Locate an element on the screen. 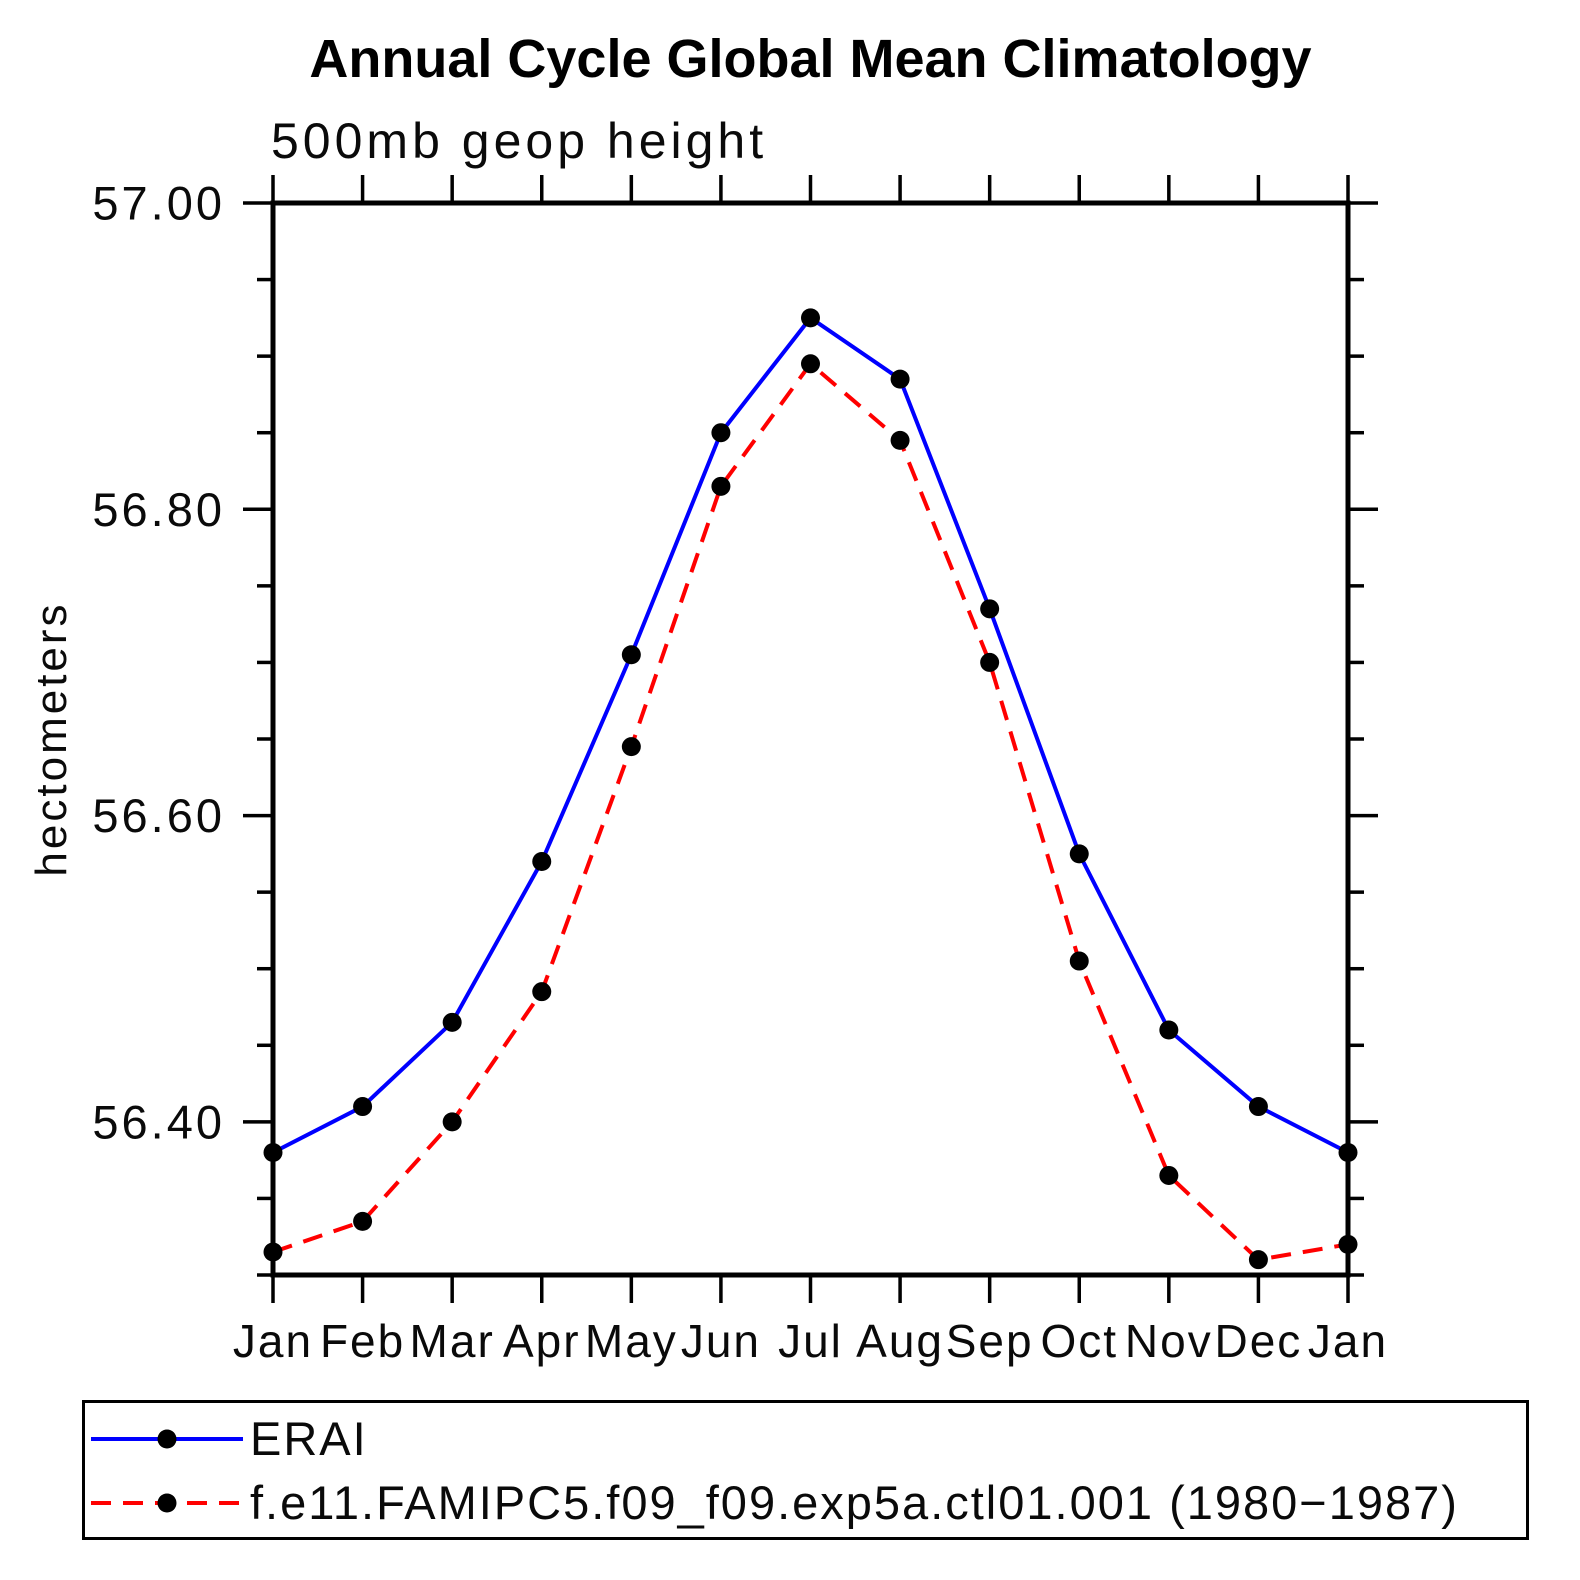 Image resolution: width=1580 pixels, height=1580 pixels. x-tick-label: Dec is located at coordinates (1259, 1341).